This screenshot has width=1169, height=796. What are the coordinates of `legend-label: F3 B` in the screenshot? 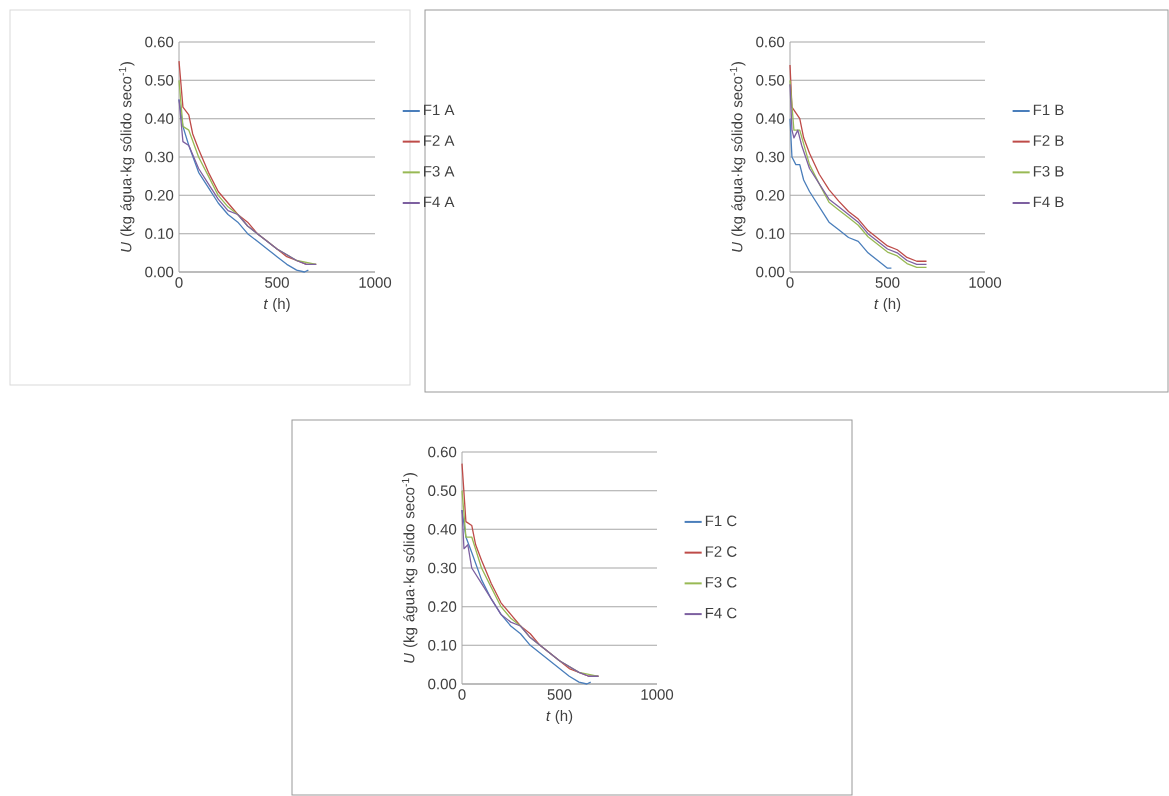 It's located at (1048, 171).